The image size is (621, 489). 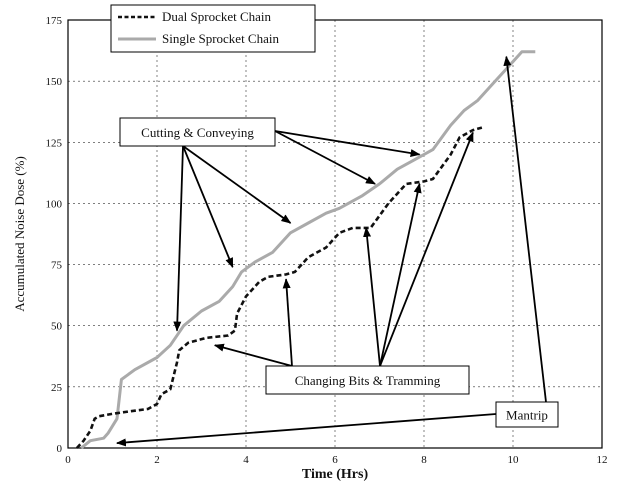 I want to click on y-tick-label: 125, so click(x=54, y=143).